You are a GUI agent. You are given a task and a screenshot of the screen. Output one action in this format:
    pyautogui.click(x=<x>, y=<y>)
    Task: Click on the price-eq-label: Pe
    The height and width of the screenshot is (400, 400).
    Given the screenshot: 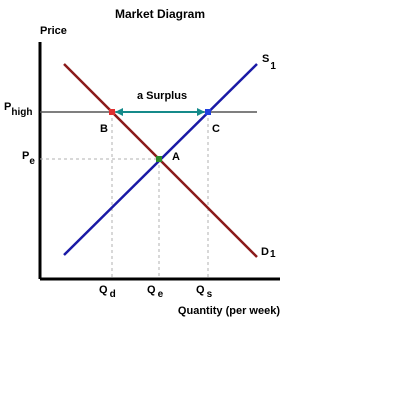 What is the action you would take?
    pyautogui.click(x=28, y=158)
    